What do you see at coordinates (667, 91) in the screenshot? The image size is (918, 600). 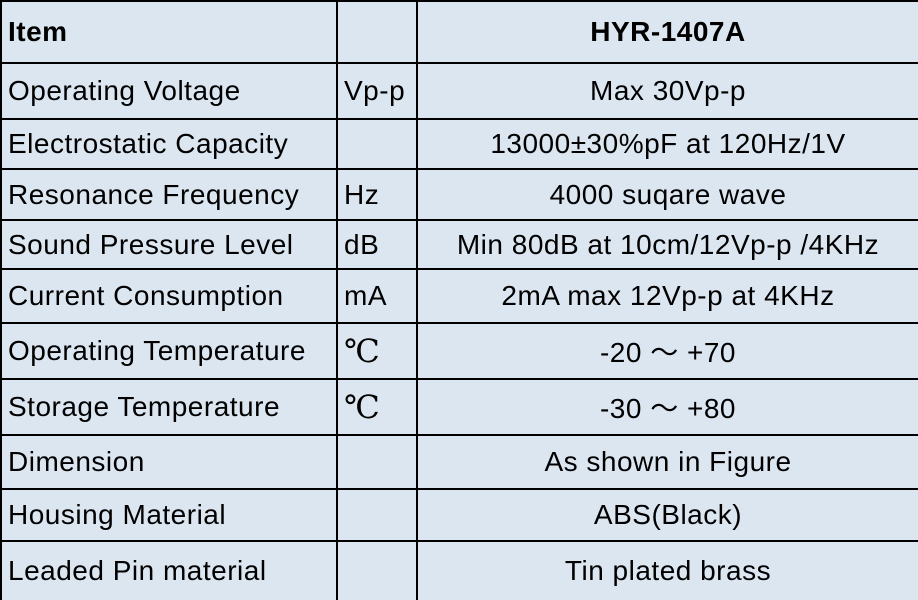 I see `spec-cell: Max 30Vp-p` at bounding box center [667, 91].